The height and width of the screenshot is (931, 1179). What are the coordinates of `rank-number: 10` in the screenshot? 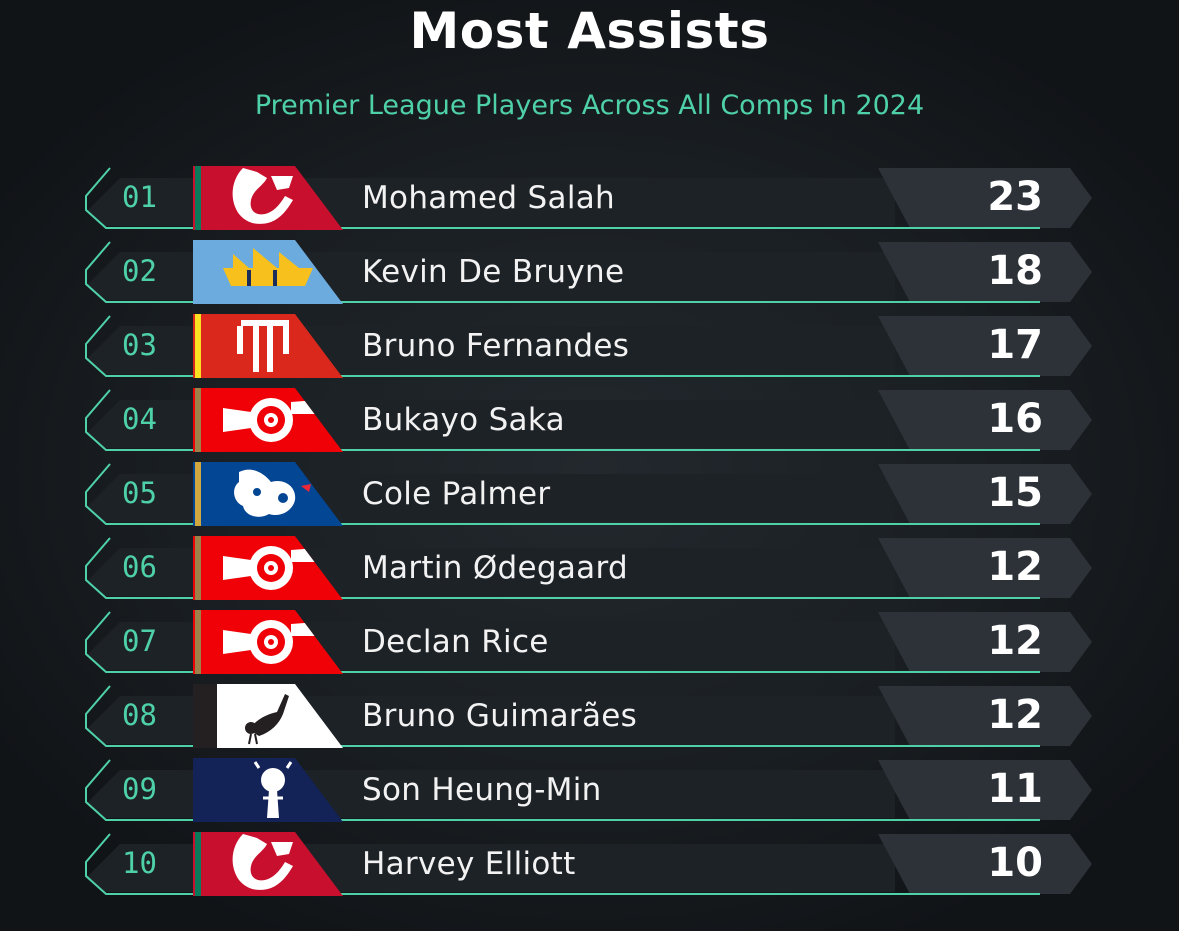 It's located at (139, 863).